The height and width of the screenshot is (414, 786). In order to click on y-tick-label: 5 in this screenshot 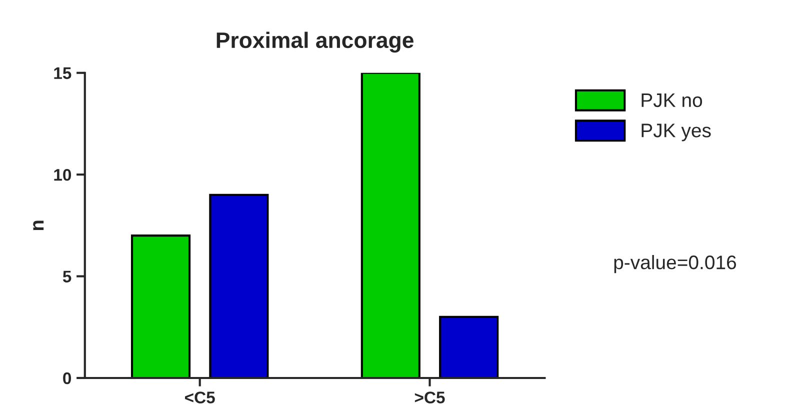, I will do `click(67, 276)`.